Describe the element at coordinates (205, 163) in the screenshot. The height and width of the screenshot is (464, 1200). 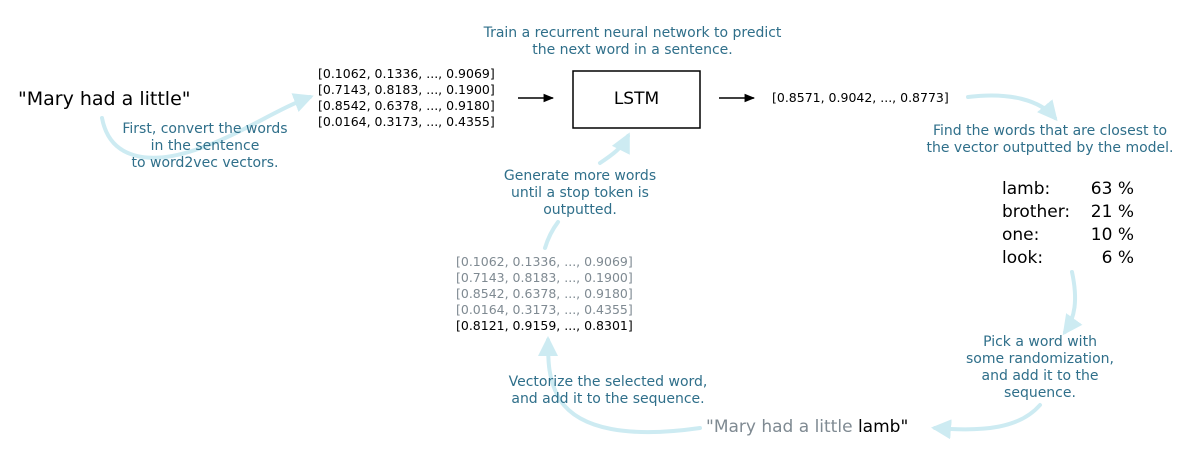
I see `note-convert-line: to word2vec vectors.` at that location.